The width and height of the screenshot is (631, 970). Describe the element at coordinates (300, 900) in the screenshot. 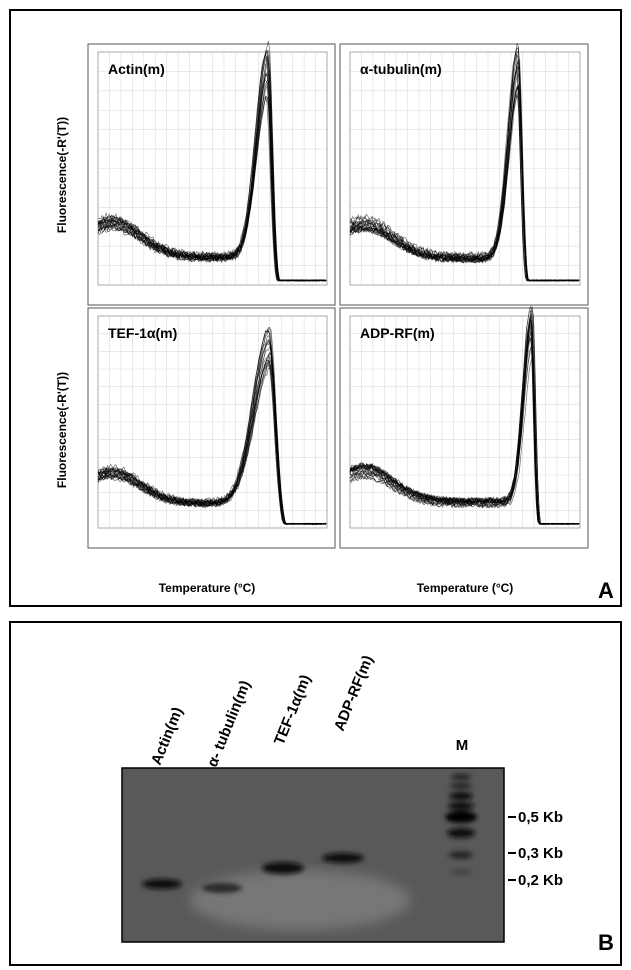

I see `gel-shading` at that location.